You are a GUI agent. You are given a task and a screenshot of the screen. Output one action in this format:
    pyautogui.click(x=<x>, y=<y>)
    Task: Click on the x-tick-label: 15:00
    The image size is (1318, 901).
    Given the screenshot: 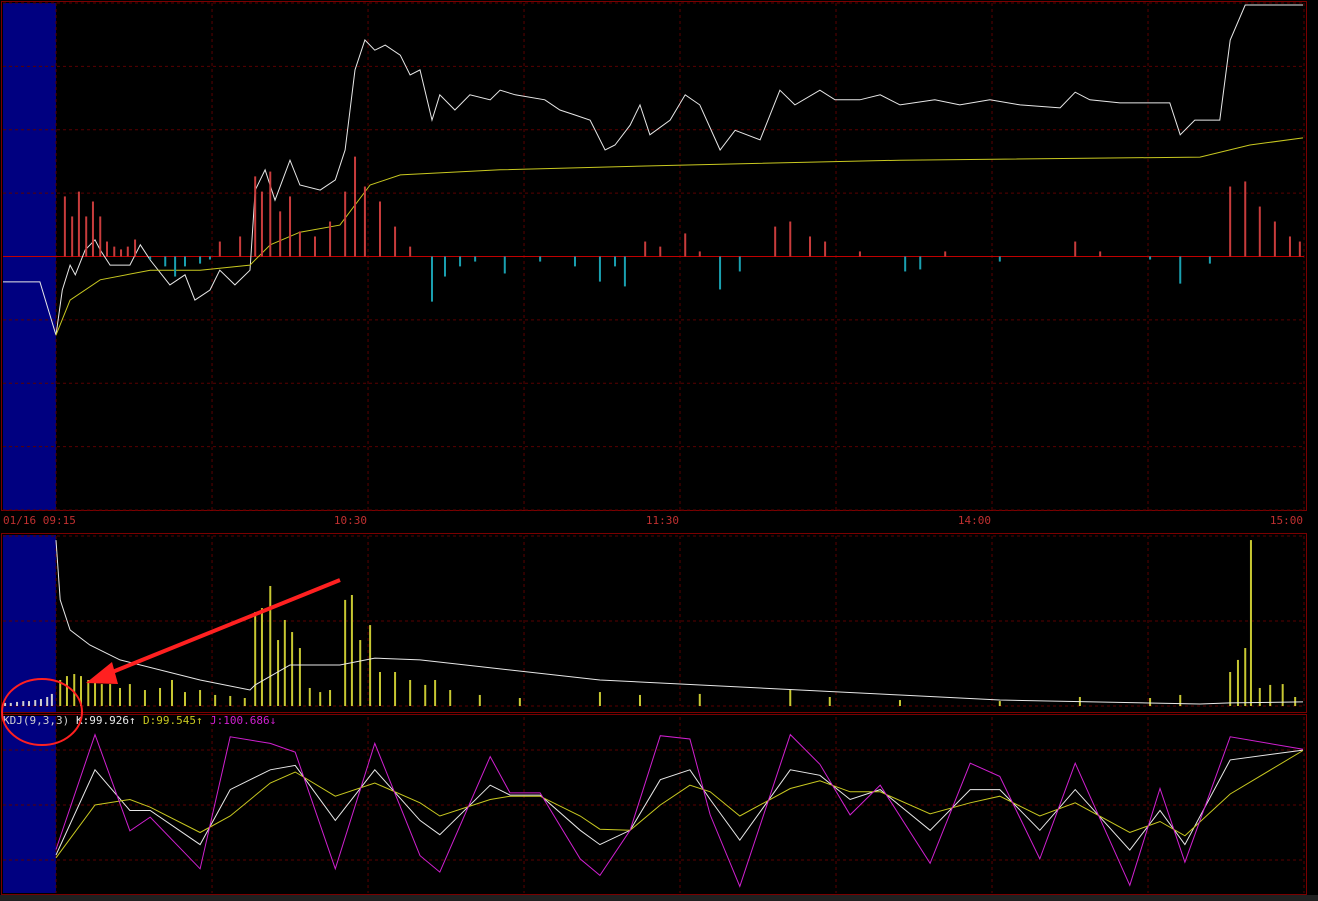 What is the action you would take?
    pyautogui.click(x=1286, y=520)
    